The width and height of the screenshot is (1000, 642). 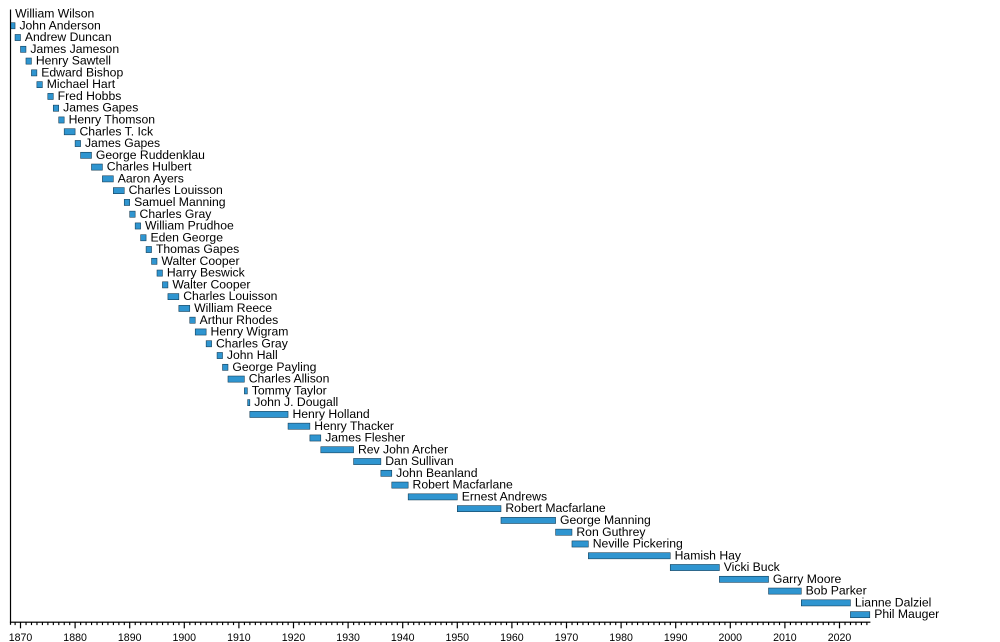 What do you see at coordinates (365, 438) in the screenshot?
I see `svg-text: James Flesher` at bounding box center [365, 438].